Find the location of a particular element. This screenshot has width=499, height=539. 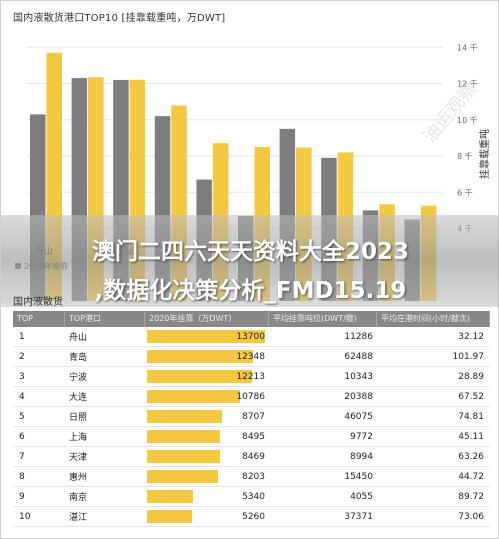

cell-port: 日照 is located at coordinates (78, 418).